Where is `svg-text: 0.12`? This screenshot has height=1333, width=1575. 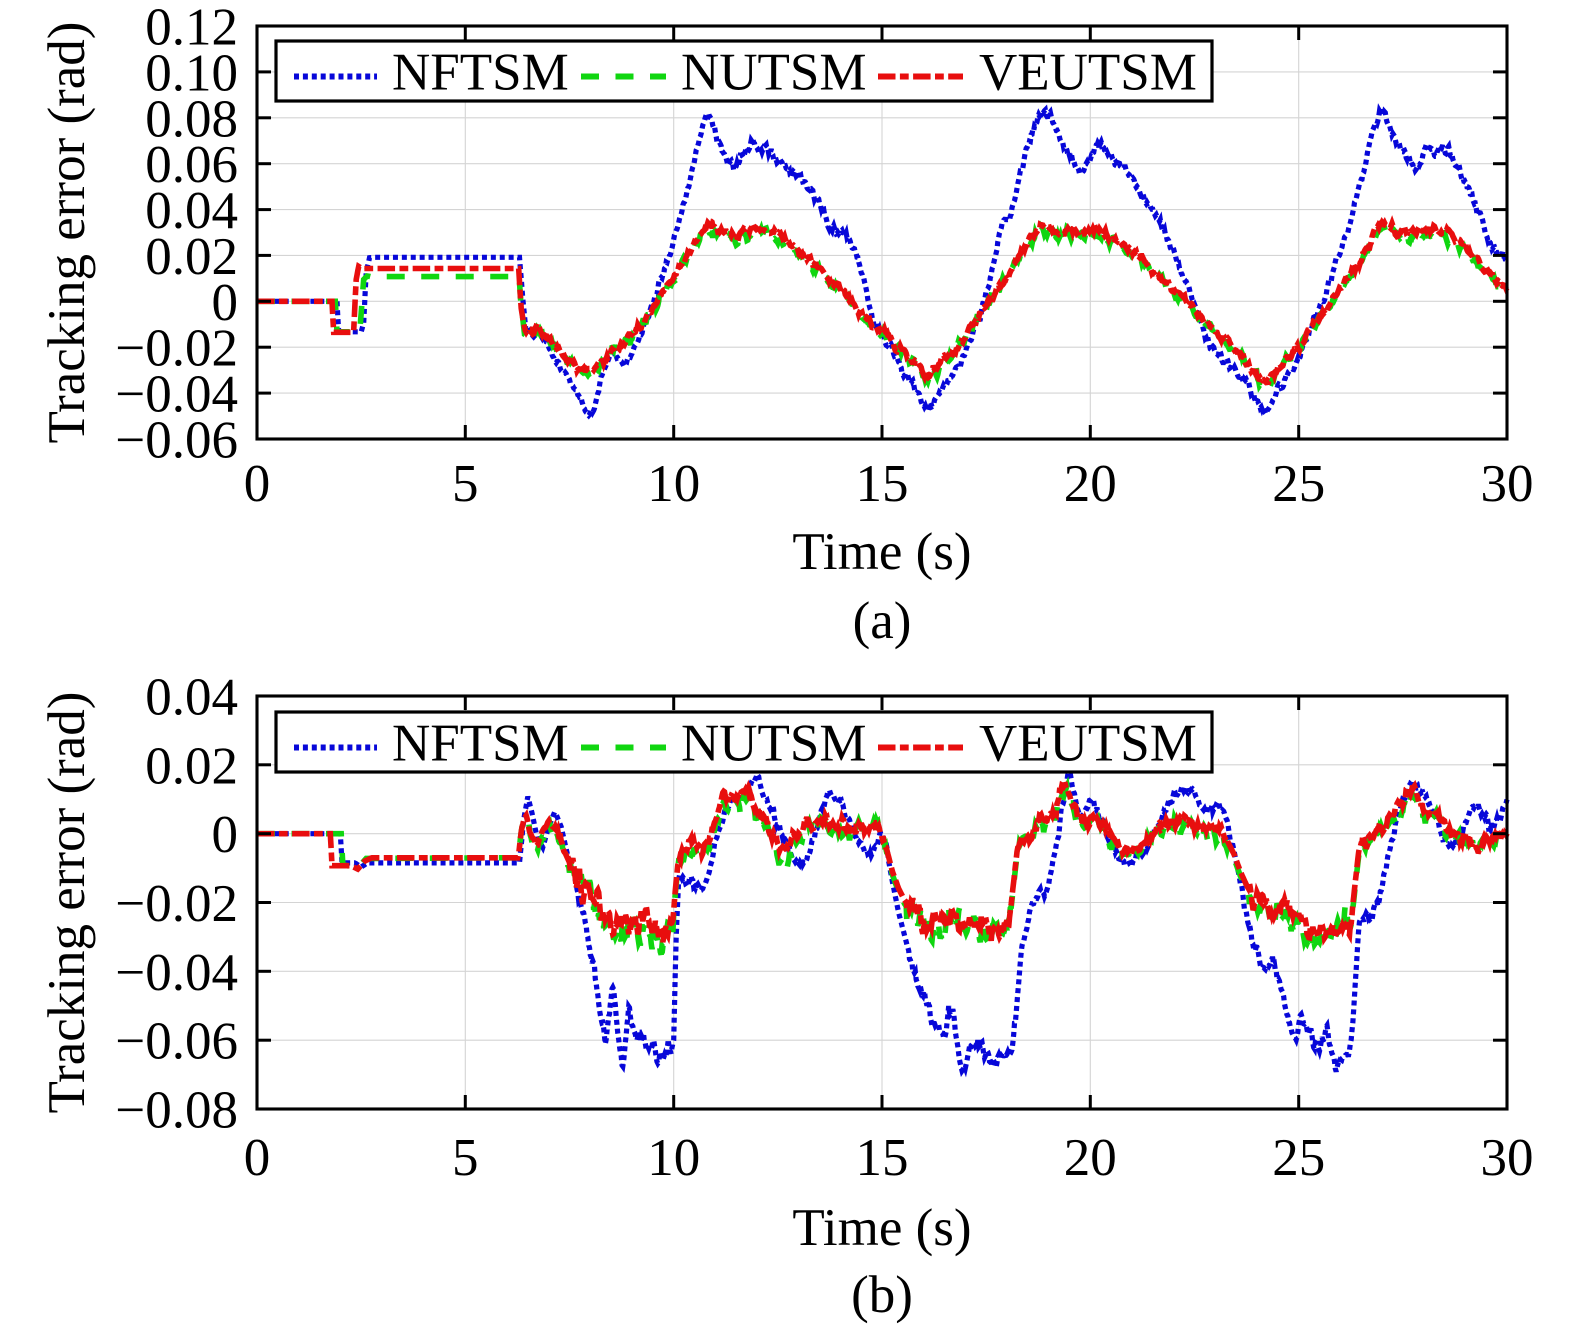 svg-text: 0.12 is located at coordinates (191, 28).